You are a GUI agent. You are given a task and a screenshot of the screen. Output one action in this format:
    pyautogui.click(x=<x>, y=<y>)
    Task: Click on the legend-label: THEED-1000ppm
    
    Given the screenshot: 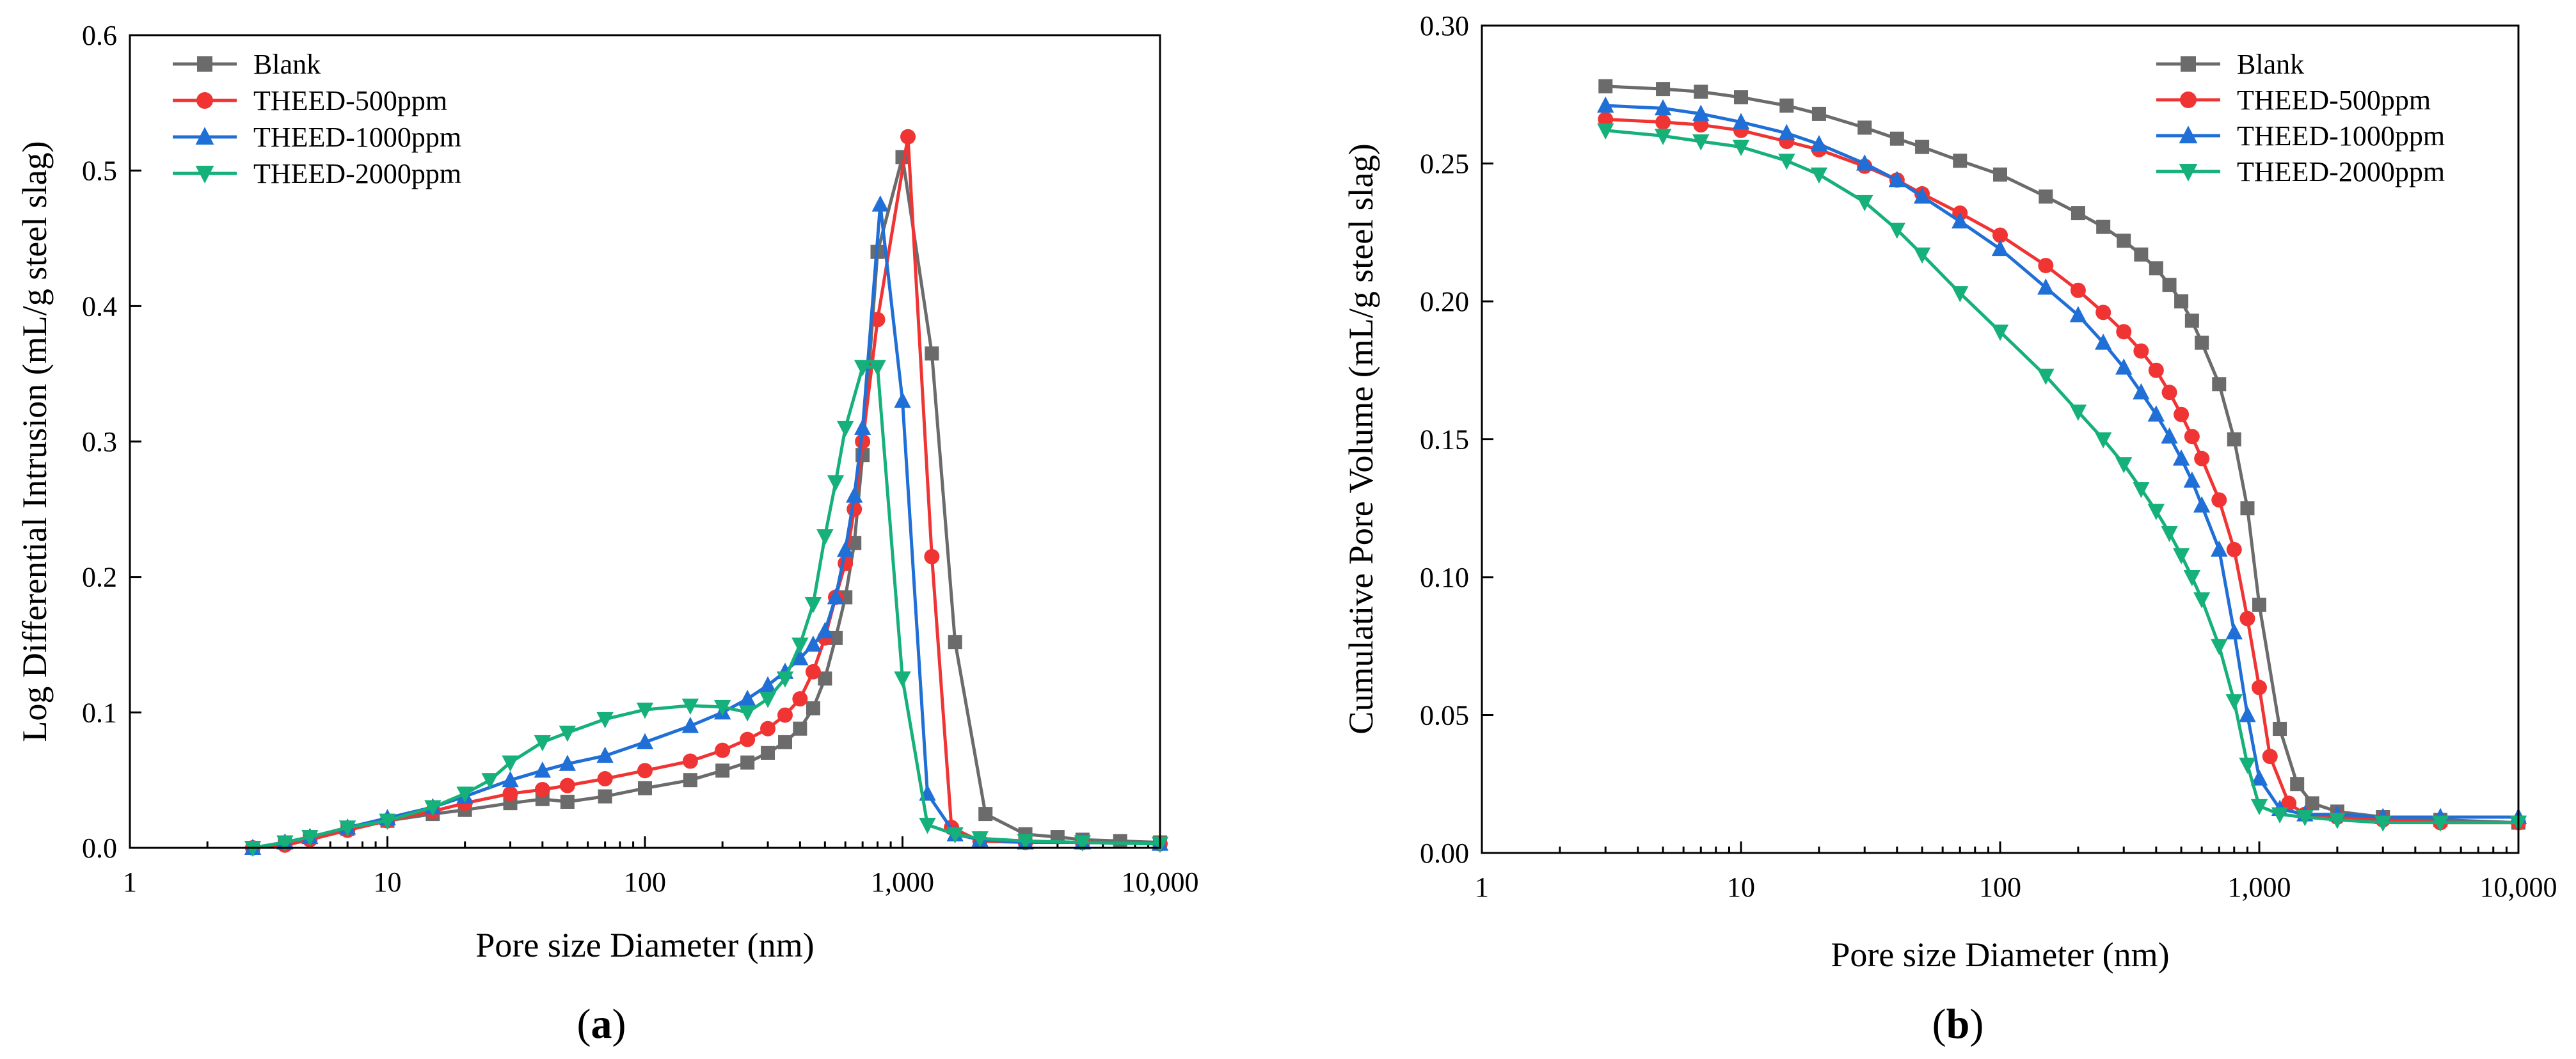 What is the action you would take?
    pyautogui.click(x=2341, y=136)
    